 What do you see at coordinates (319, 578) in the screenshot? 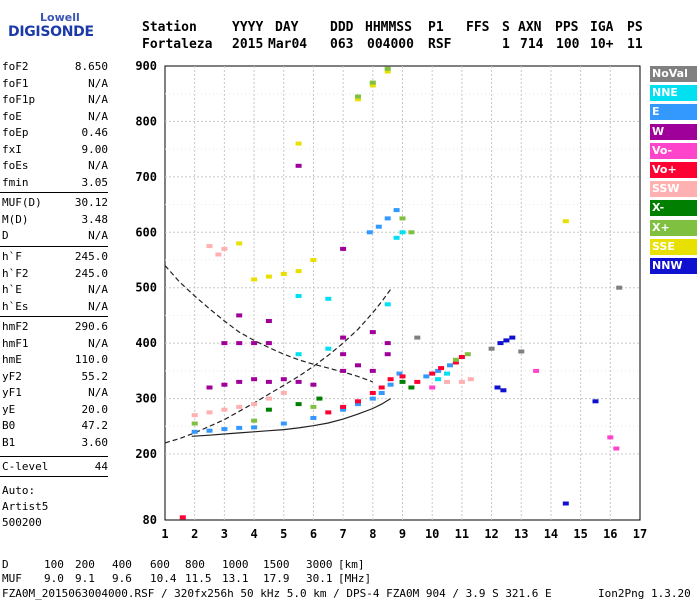
I see `footer-muf-value: 30.1` at bounding box center [319, 578].